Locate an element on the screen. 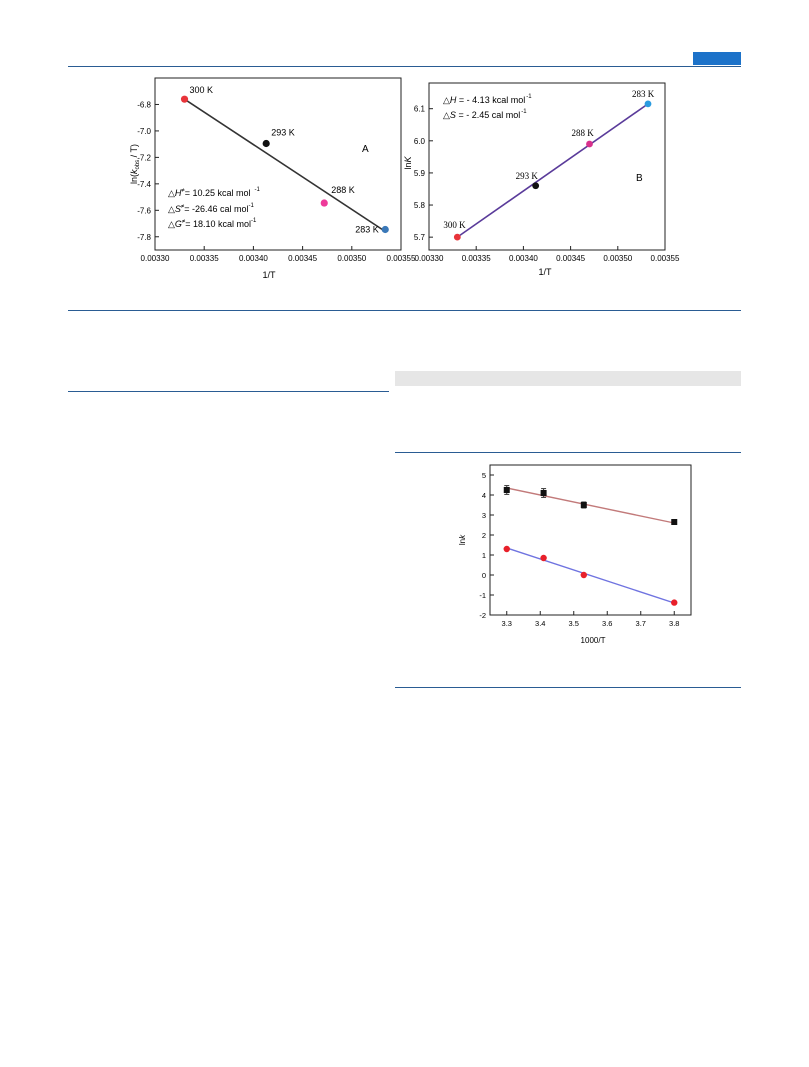 The width and height of the screenshot is (809, 1067). y-tick-label: 5.8 is located at coordinates (420, 205).